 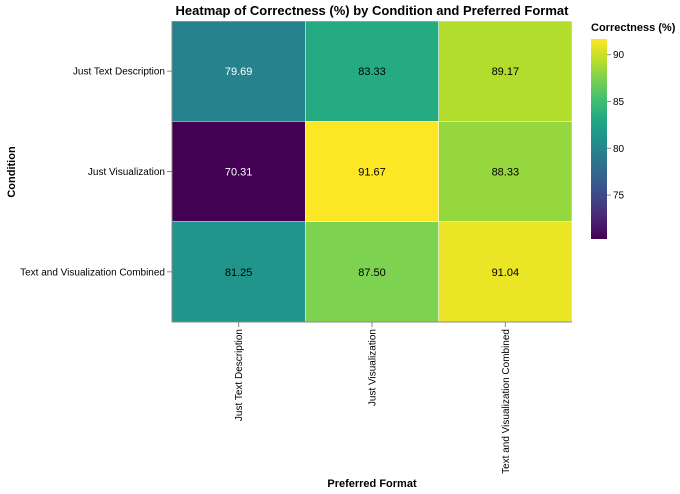 I want to click on cell-value-label: 89.17, so click(x=506, y=72).